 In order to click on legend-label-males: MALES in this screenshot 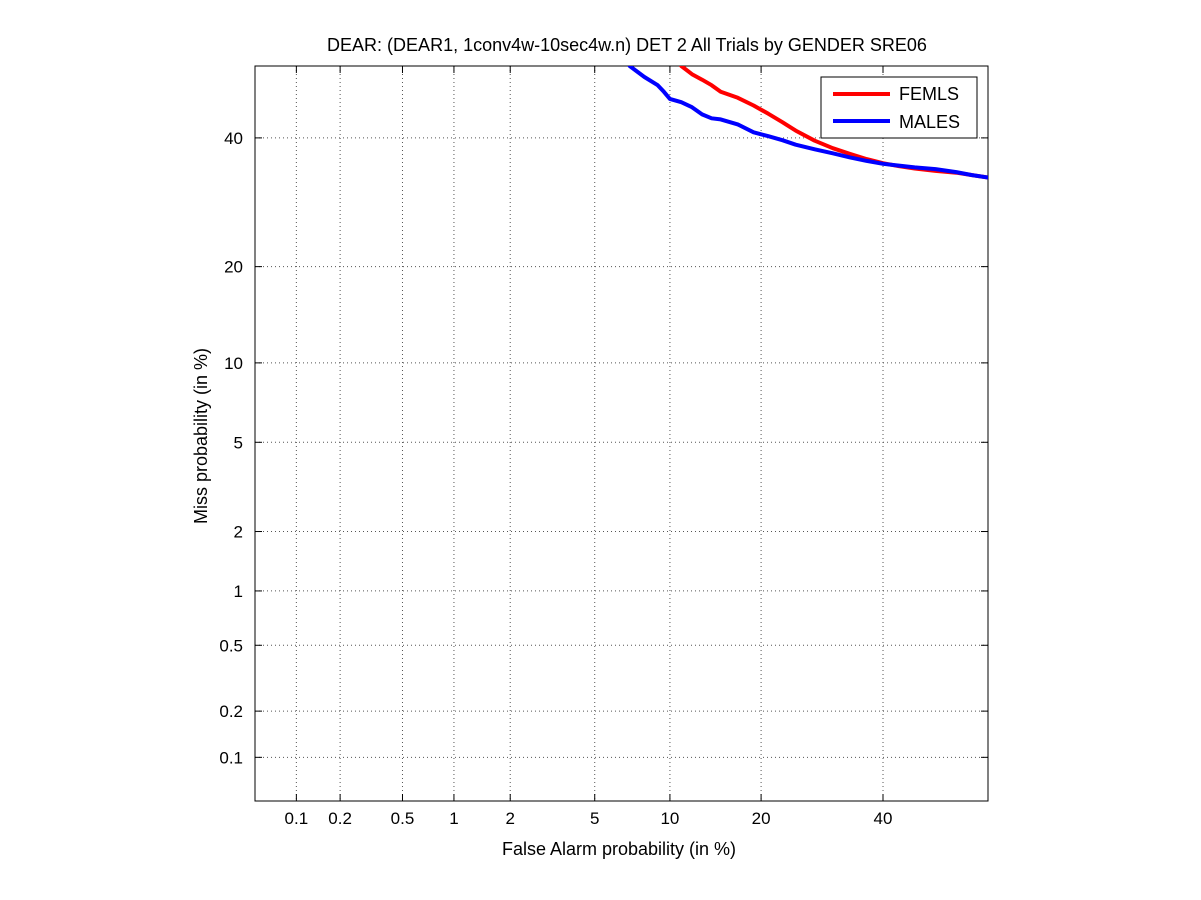, I will do `click(929, 122)`.